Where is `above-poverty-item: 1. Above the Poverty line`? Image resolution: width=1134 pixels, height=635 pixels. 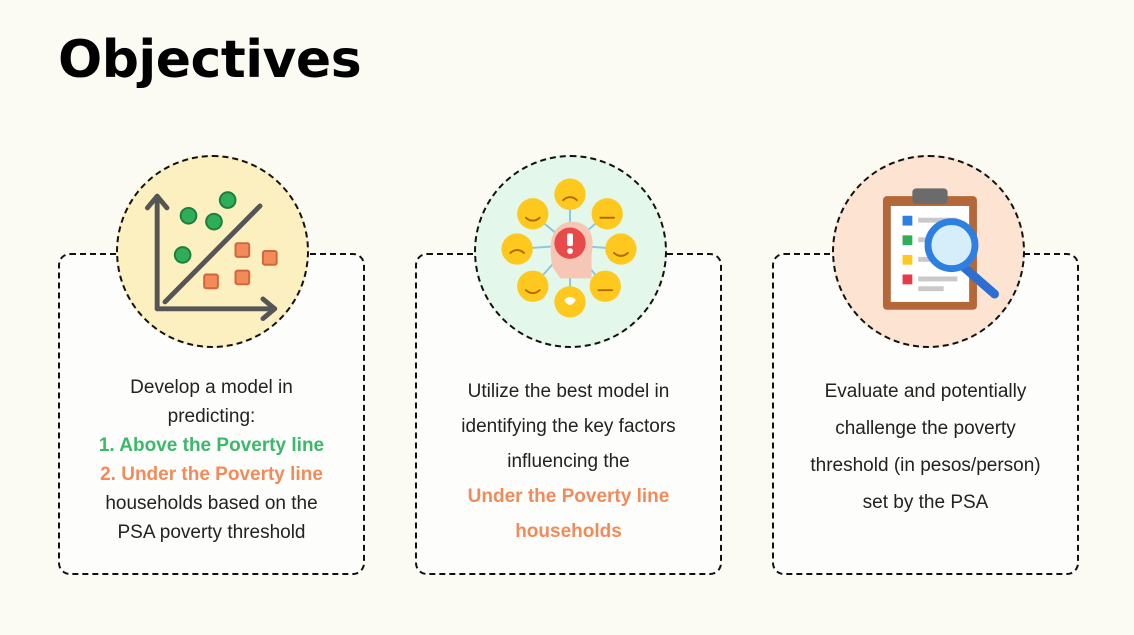
above-poverty-item: 1. Above the Poverty line is located at coordinates (211, 445).